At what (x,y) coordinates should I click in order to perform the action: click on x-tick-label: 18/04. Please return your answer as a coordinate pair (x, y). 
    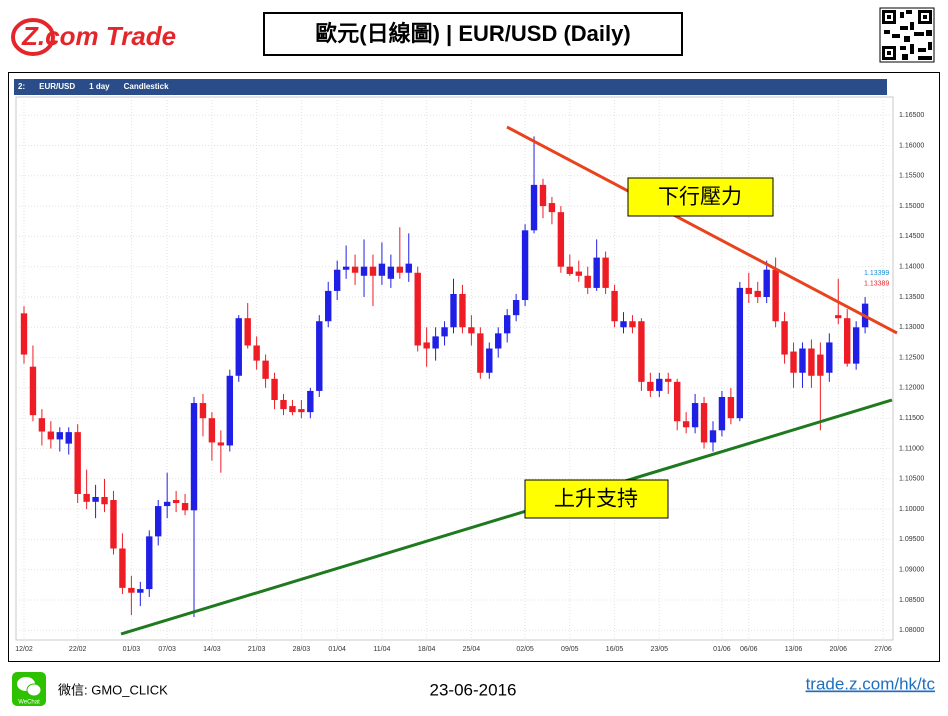
    Looking at the image, I should click on (427, 649).